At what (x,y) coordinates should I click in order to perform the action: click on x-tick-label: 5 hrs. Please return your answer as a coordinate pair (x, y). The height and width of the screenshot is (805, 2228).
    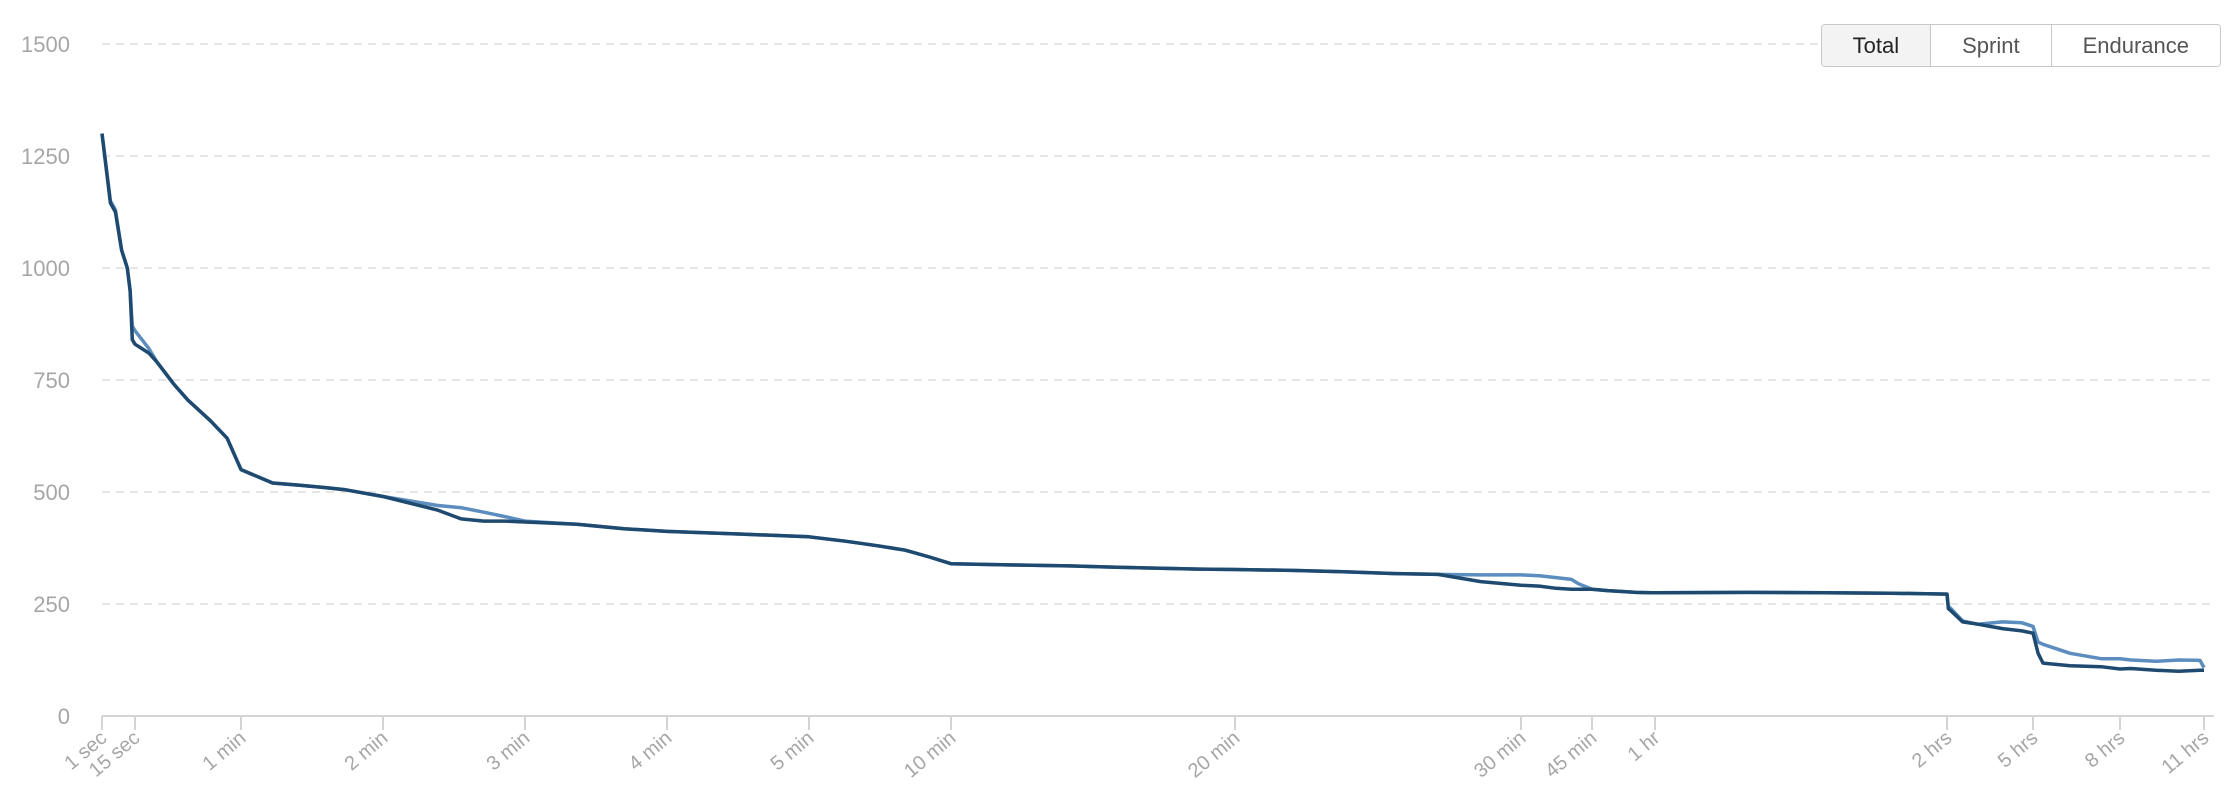
    Looking at the image, I should click on (2018, 749).